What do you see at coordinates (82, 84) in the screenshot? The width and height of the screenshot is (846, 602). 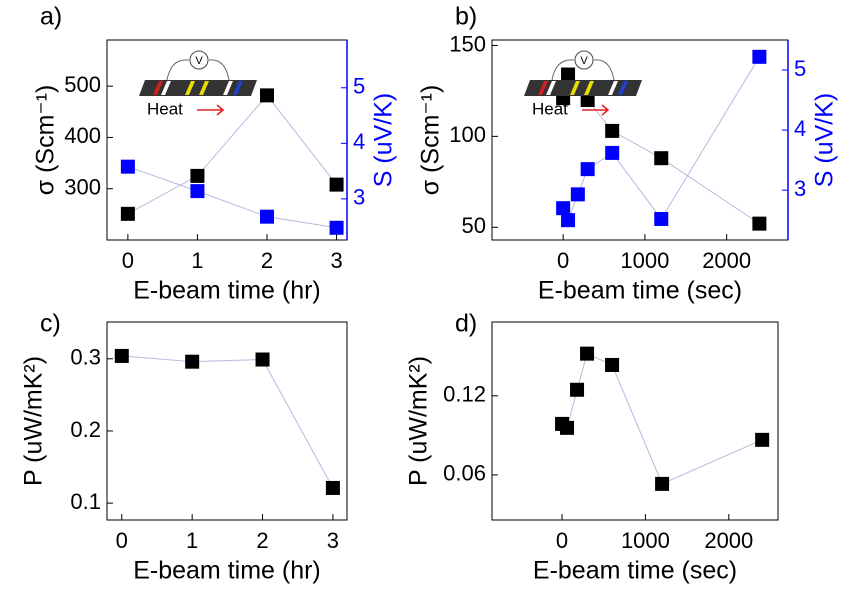 I see `y-tick-label: 500` at bounding box center [82, 84].